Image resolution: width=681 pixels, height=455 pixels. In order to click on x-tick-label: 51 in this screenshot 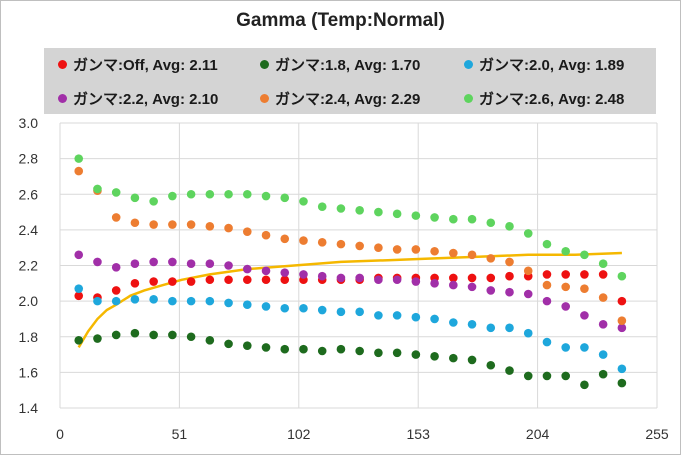, I will do `click(180, 434)`.